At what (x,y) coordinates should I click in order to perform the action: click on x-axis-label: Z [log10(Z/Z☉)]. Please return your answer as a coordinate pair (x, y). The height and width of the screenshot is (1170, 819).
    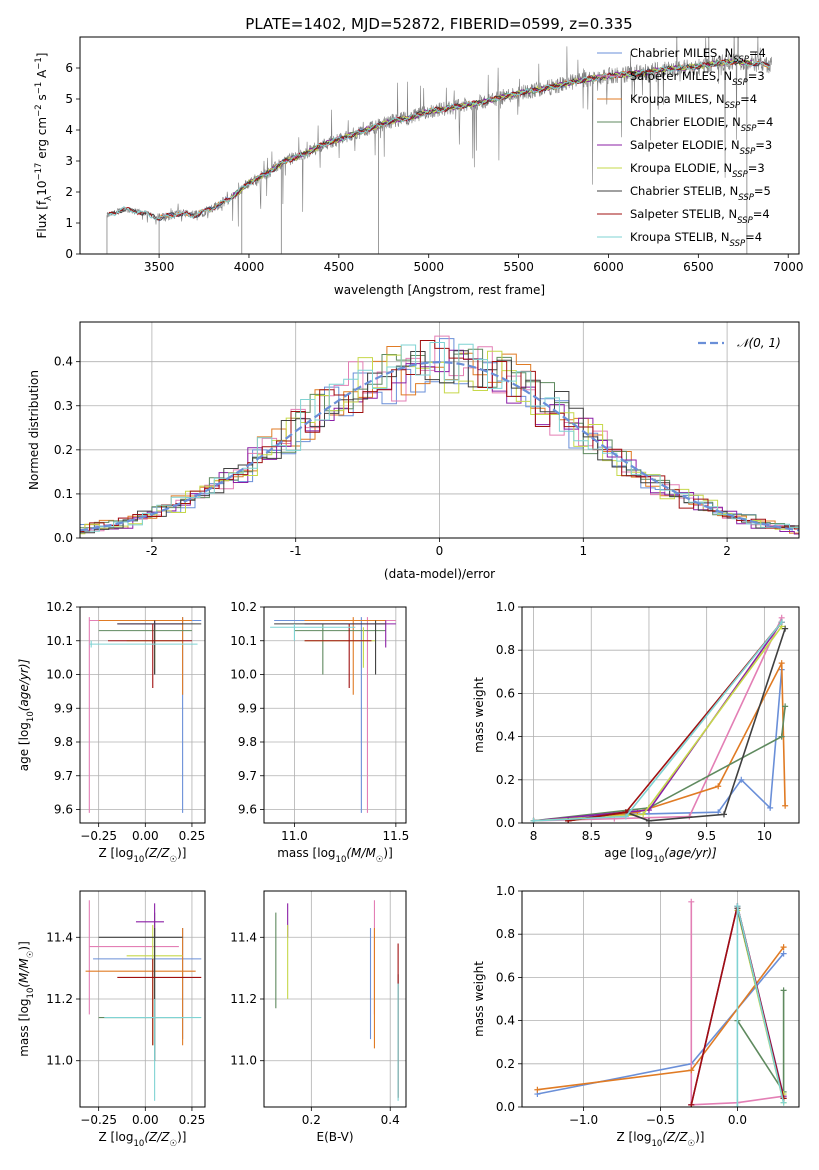
    Looking at the image, I should click on (142, 855).